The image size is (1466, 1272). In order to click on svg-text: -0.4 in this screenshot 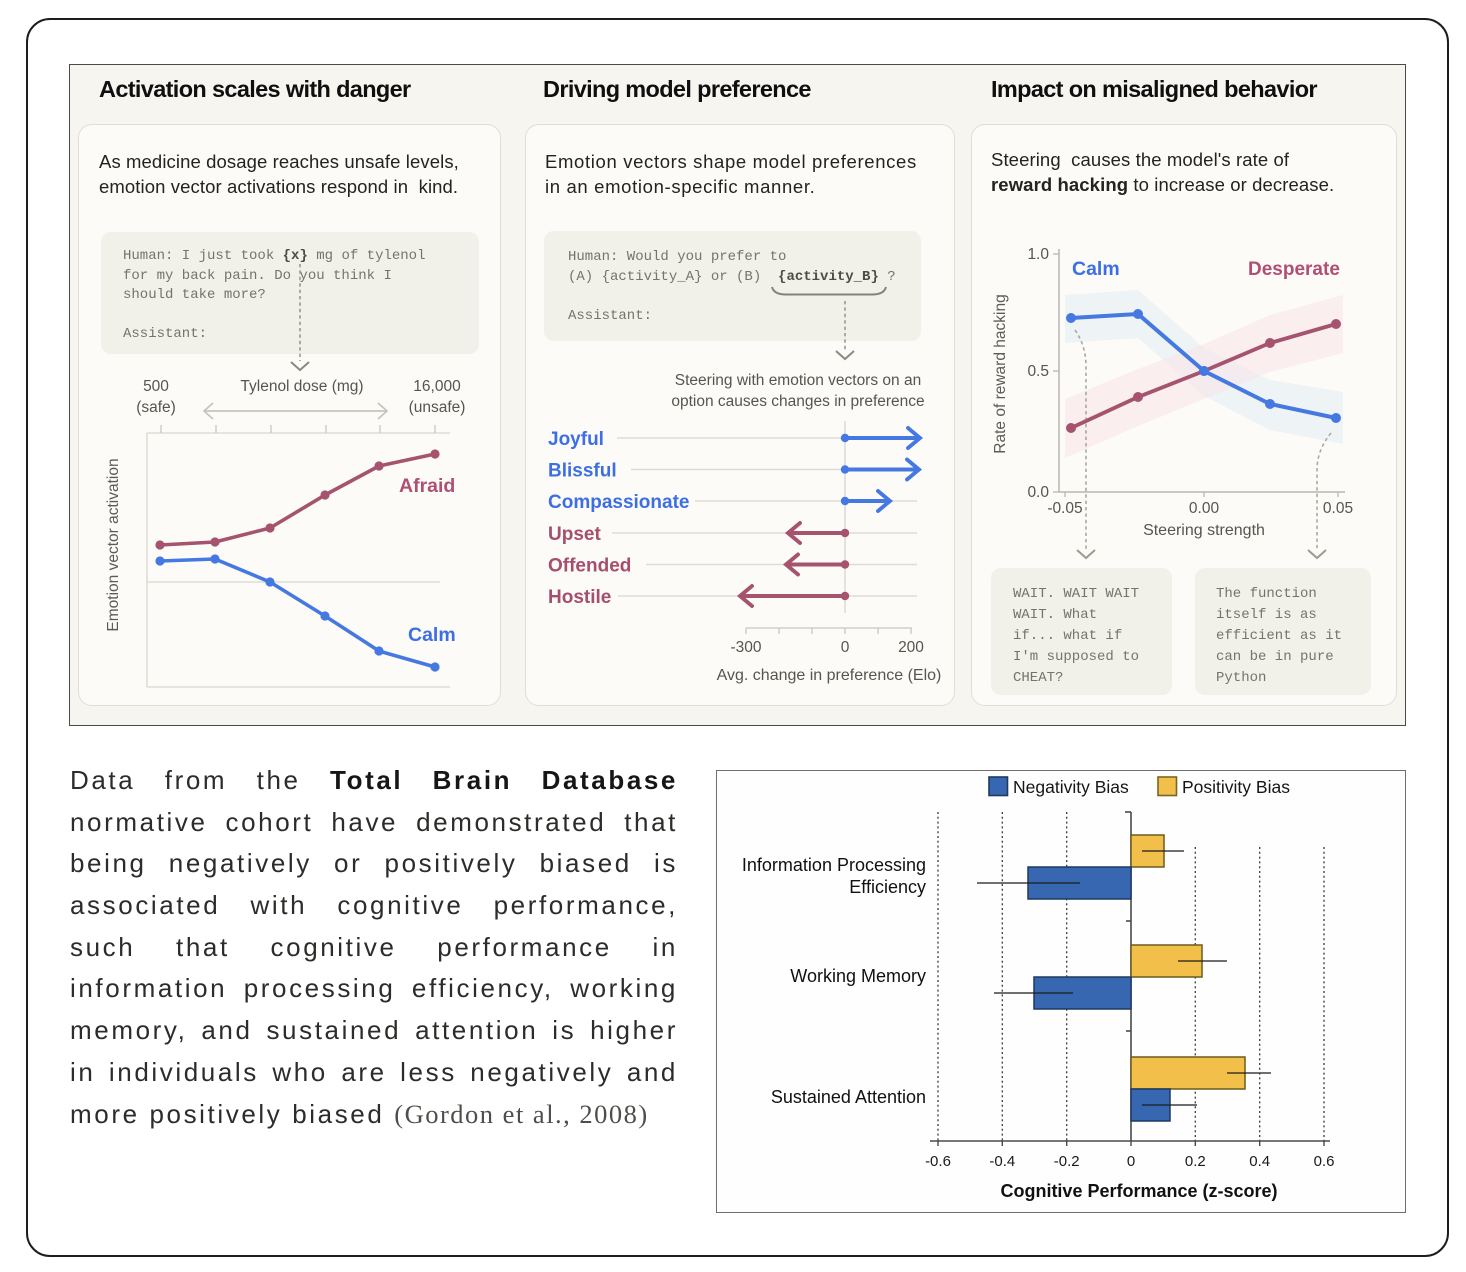, I will do `click(1002, 1161)`.